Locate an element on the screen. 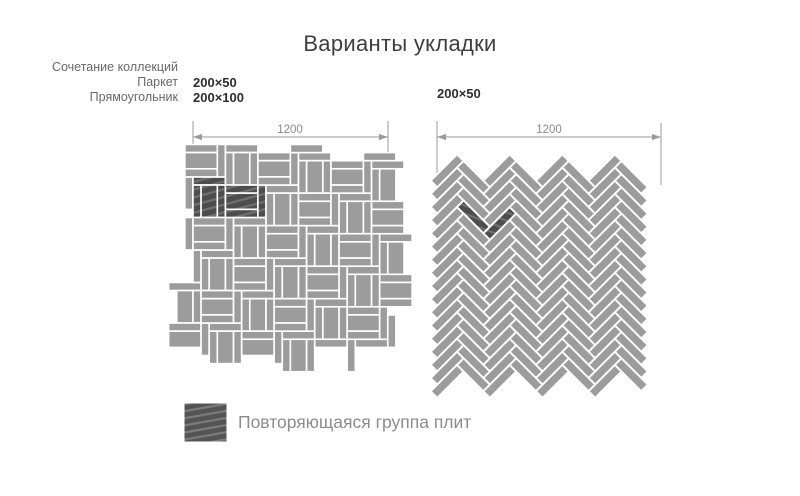 The image size is (800, 496). herringbone-size-label: 200×50 is located at coordinates (459, 93).